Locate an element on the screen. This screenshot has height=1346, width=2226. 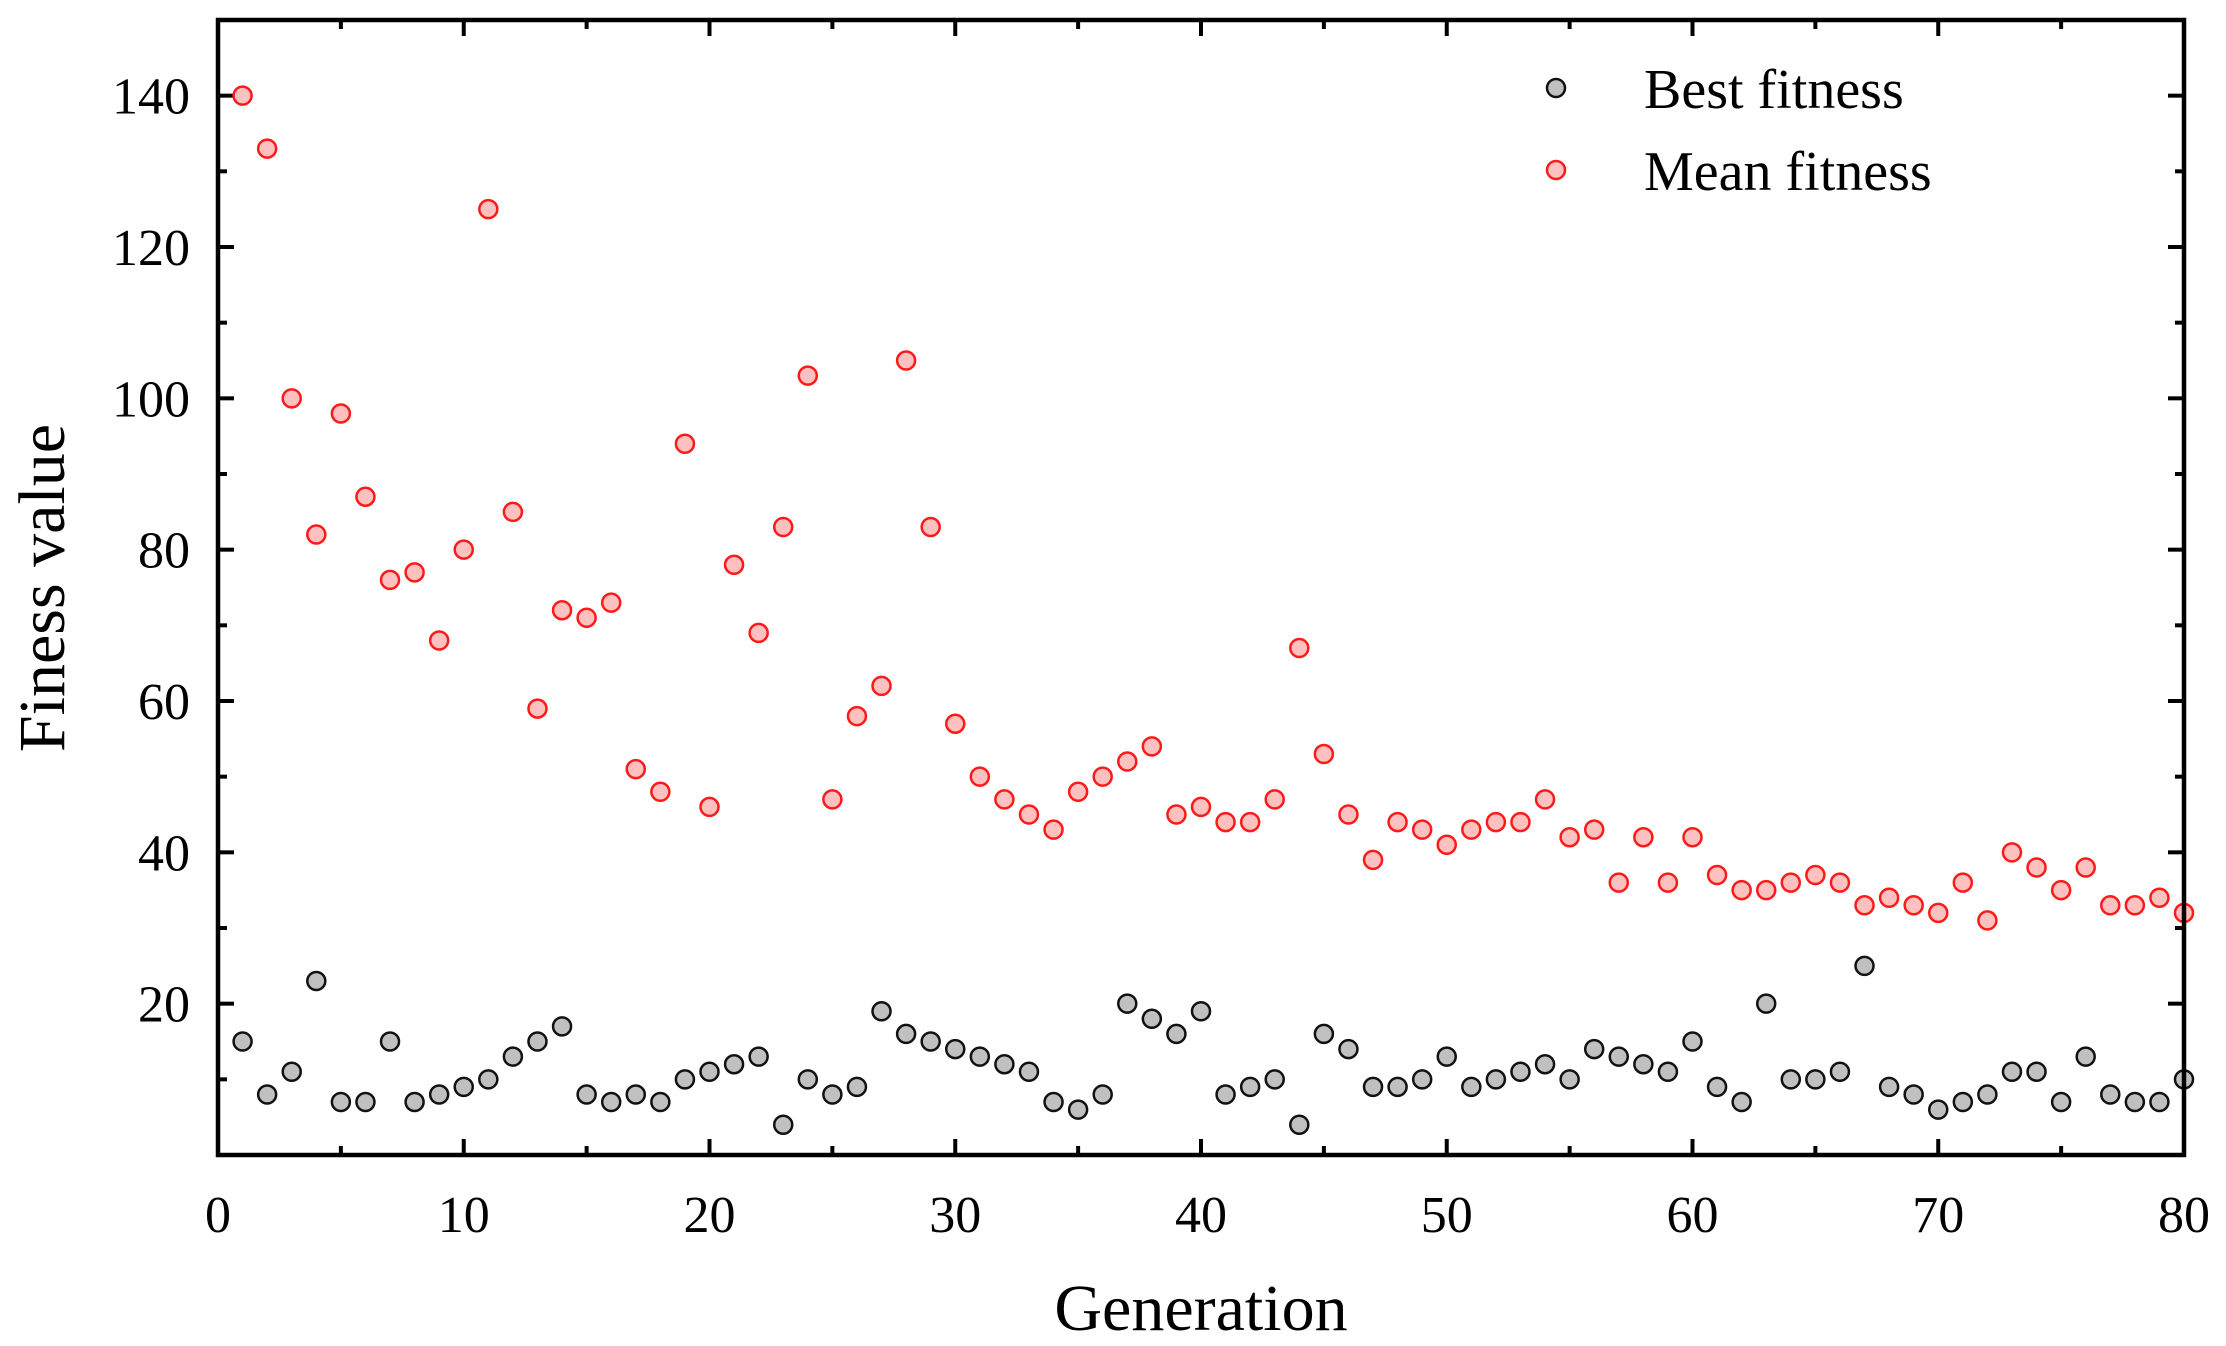
legend-best-fitness-marker is located at coordinates (1556, 88).